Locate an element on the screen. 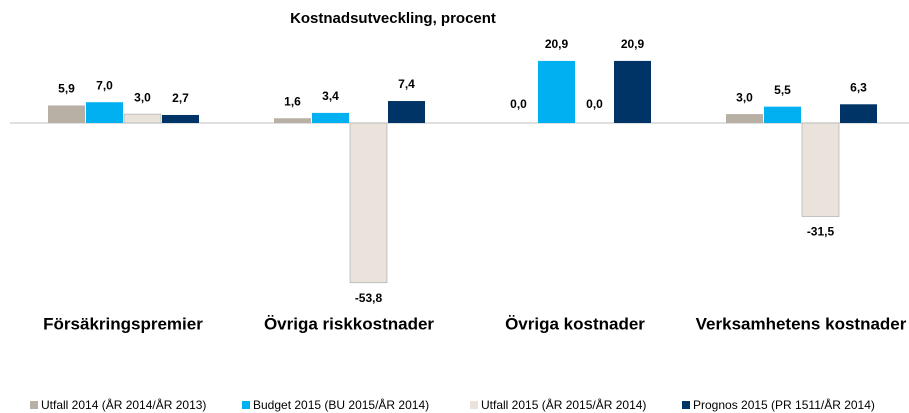 This screenshot has height=413, width=909. value-label: 3,4 is located at coordinates (330, 96).